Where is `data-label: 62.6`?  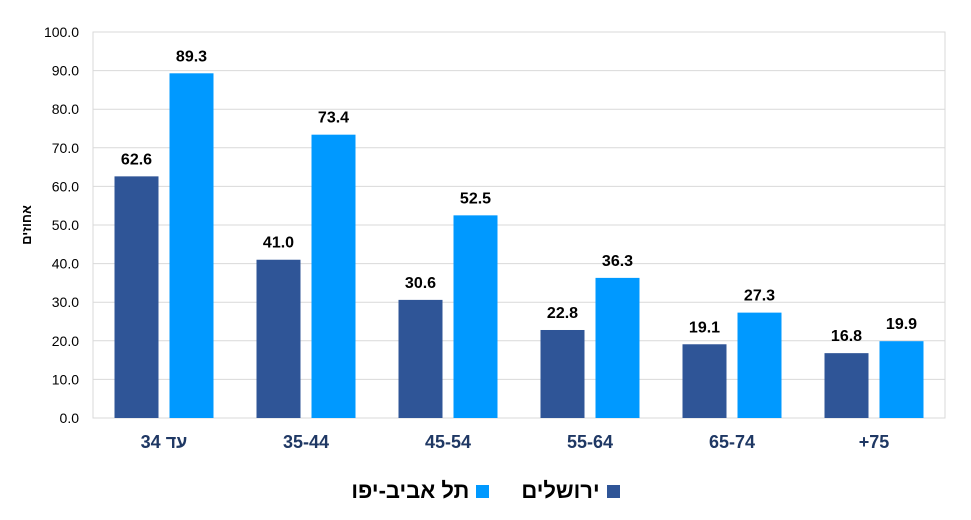
data-label: 62.6 is located at coordinates (136, 159).